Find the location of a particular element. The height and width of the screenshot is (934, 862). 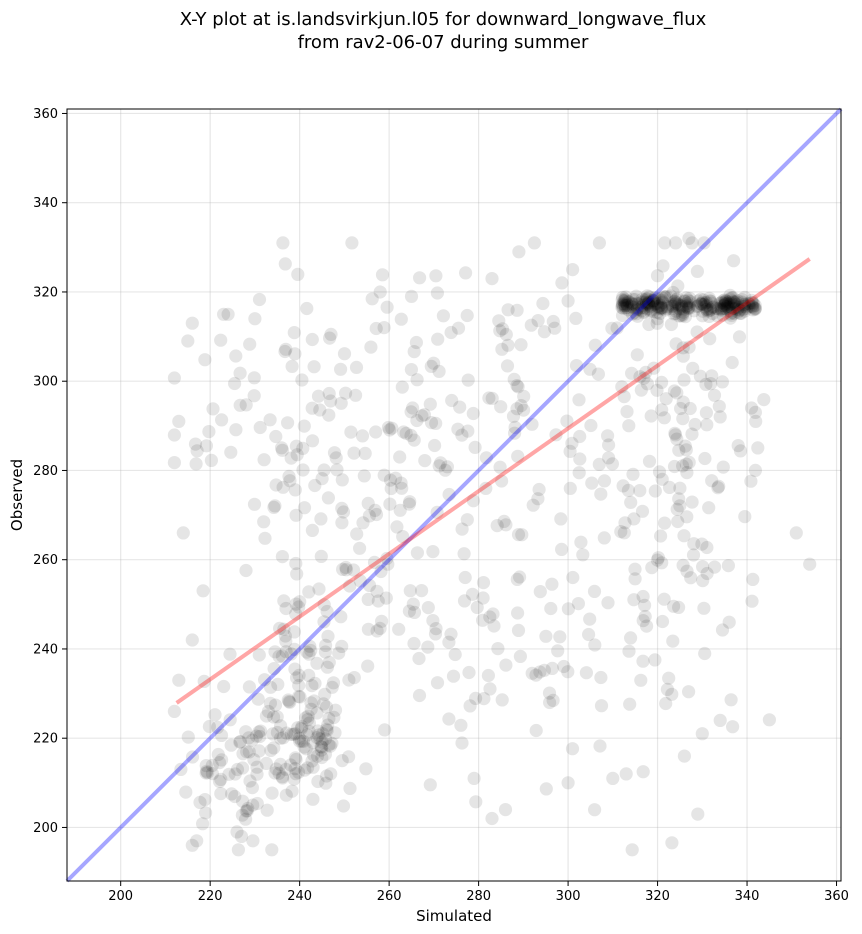

x-tick-label: 260 is located at coordinates (389, 896).